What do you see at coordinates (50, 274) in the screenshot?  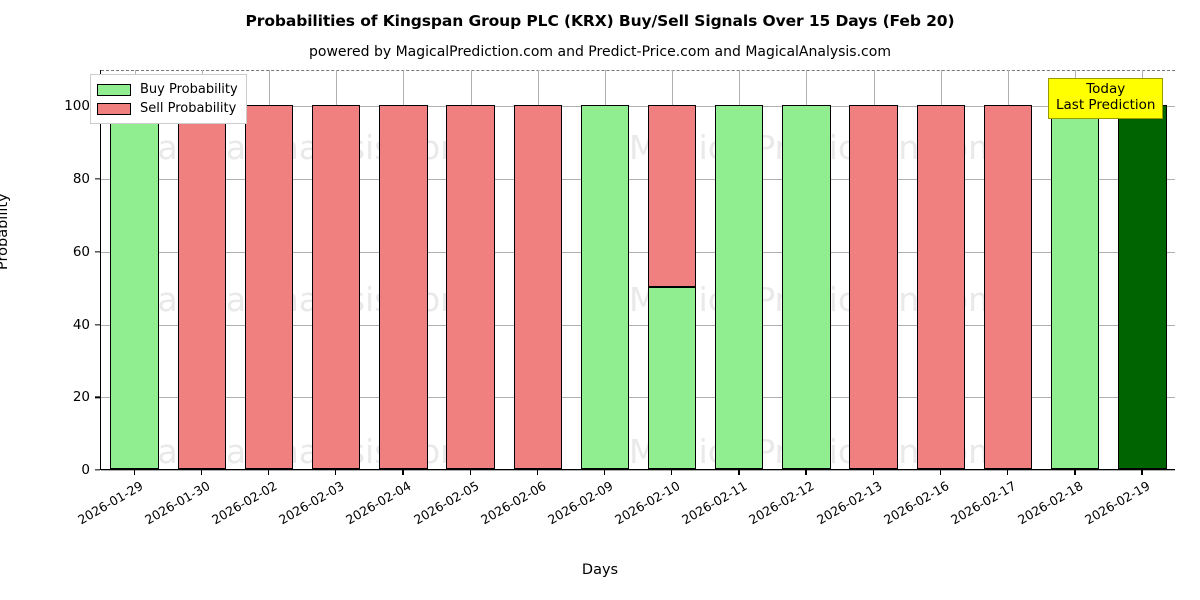 I see `y-axis: 0 20 40 60 80 100` at bounding box center [50, 274].